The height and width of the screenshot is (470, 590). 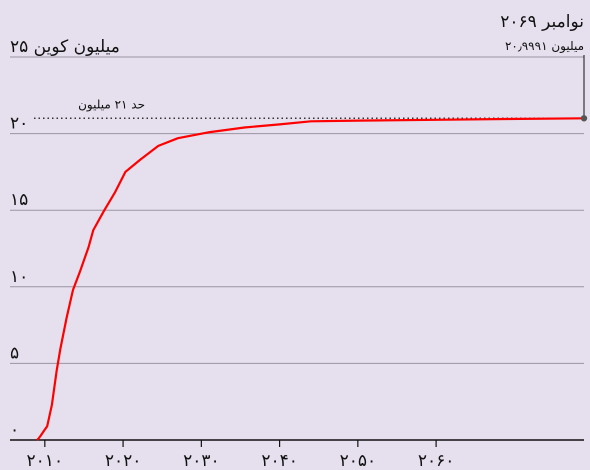 What do you see at coordinates (544, 46) in the screenshot?
I see `annotation-value: ۲۰٫۹۹۹۱ میلیون` at bounding box center [544, 46].